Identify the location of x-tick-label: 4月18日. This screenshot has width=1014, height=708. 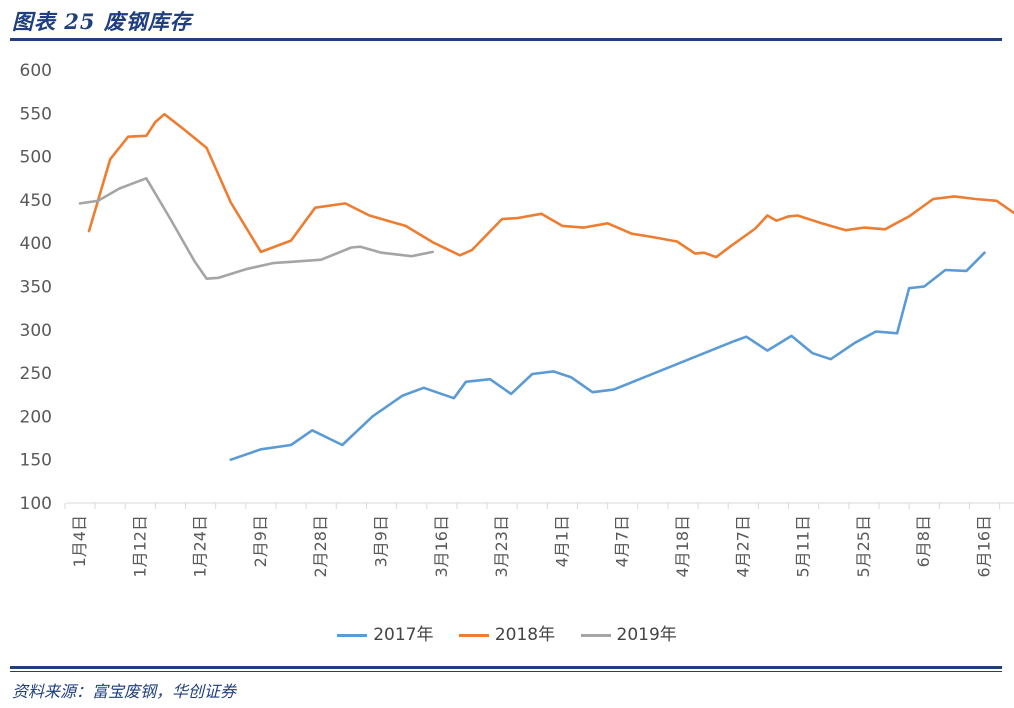
(682, 546).